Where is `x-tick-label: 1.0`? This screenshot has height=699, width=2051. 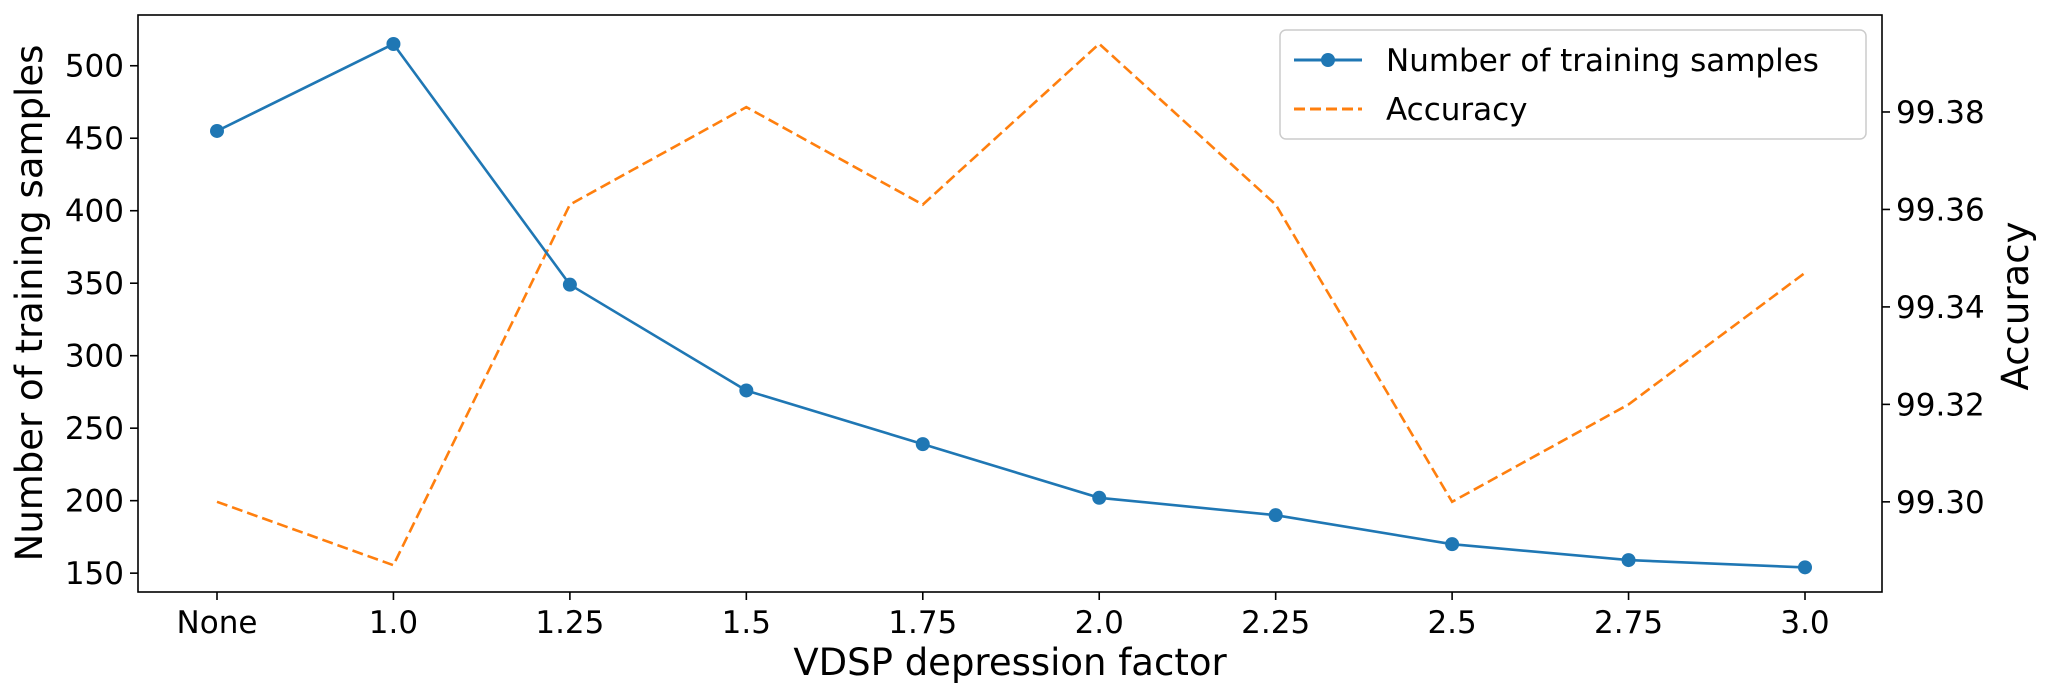
x-tick-label: 1.0 is located at coordinates (393, 623).